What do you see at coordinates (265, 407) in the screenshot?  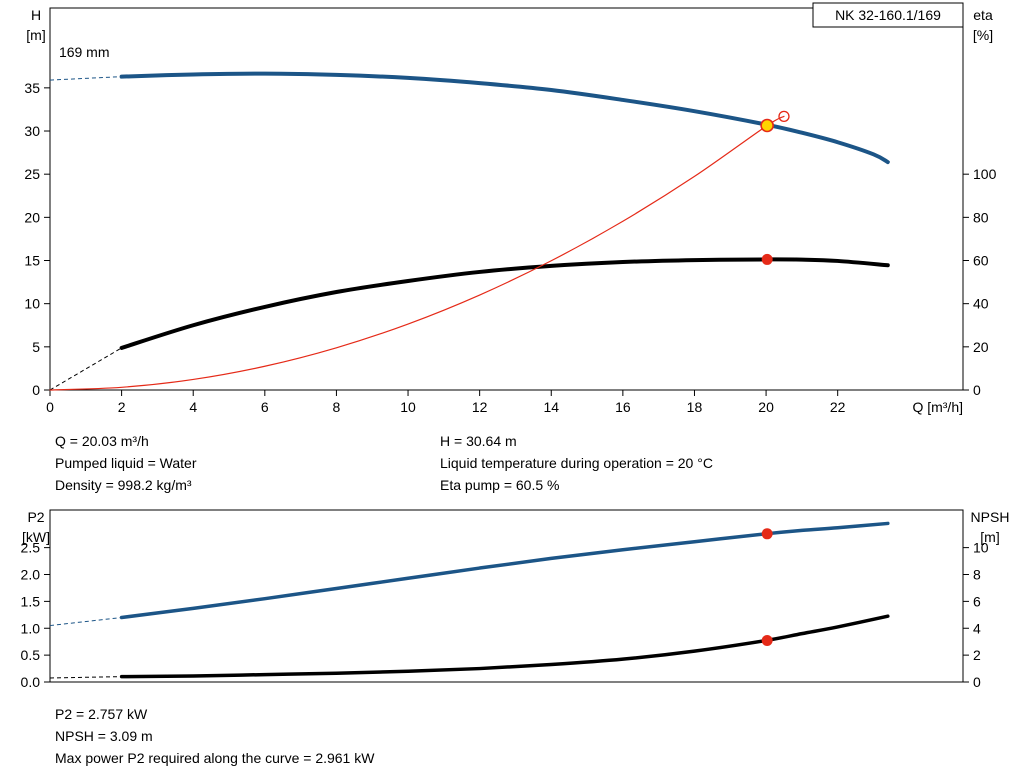 I see `x-tick-label: 6` at bounding box center [265, 407].